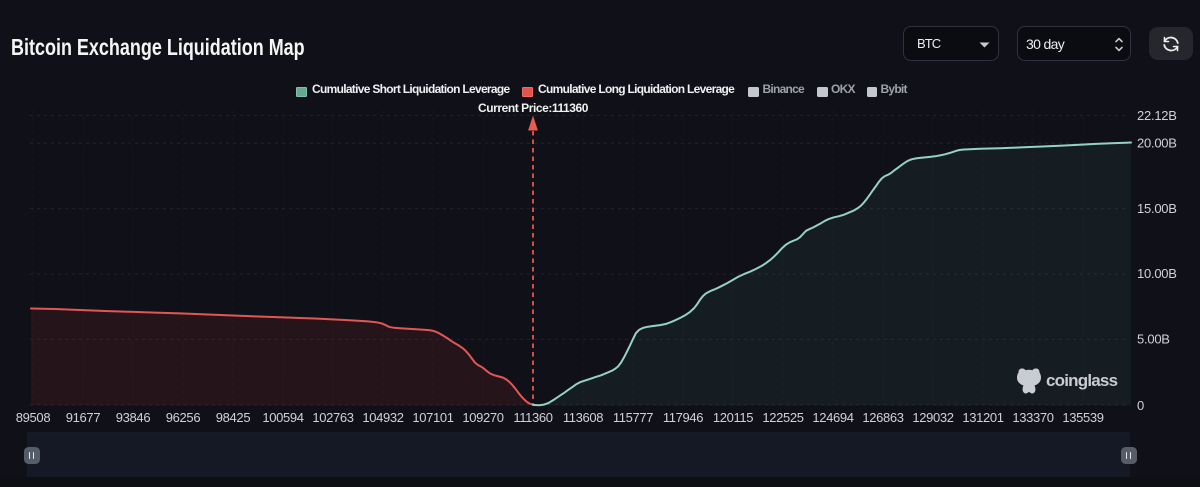  What do you see at coordinates (733, 417) in the screenshot?
I see `svg-text: 120115` at bounding box center [733, 417].